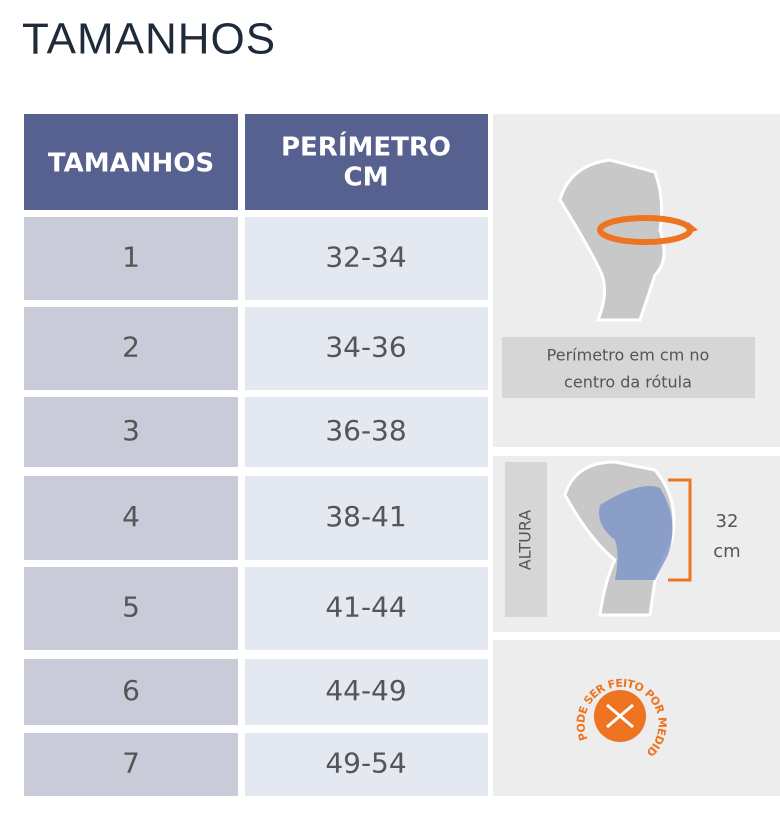  I want to click on caption: centro da rótula, so click(628, 382).